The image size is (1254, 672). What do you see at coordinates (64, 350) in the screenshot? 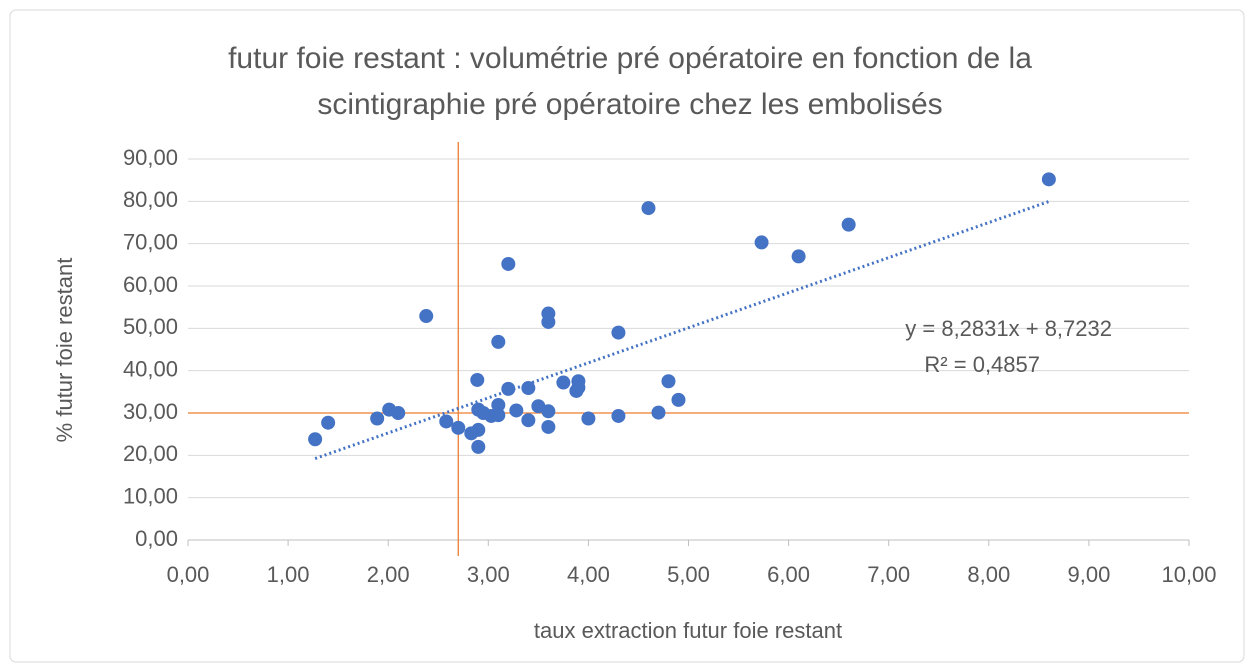
I see `y-axis-title: % futur foie restant` at bounding box center [64, 350].